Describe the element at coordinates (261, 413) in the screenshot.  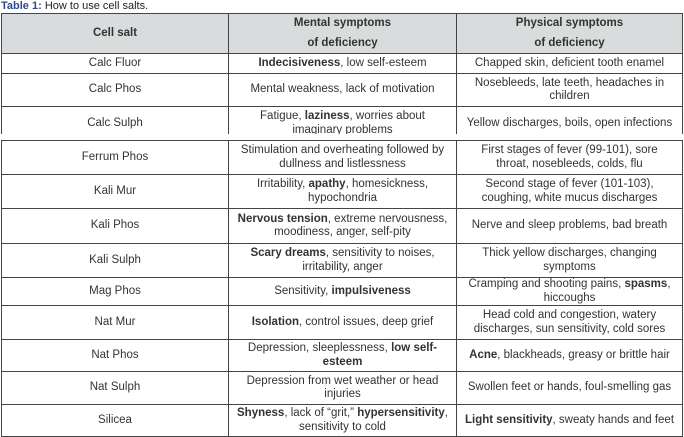
I see `bold-text: Shyness` at that location.